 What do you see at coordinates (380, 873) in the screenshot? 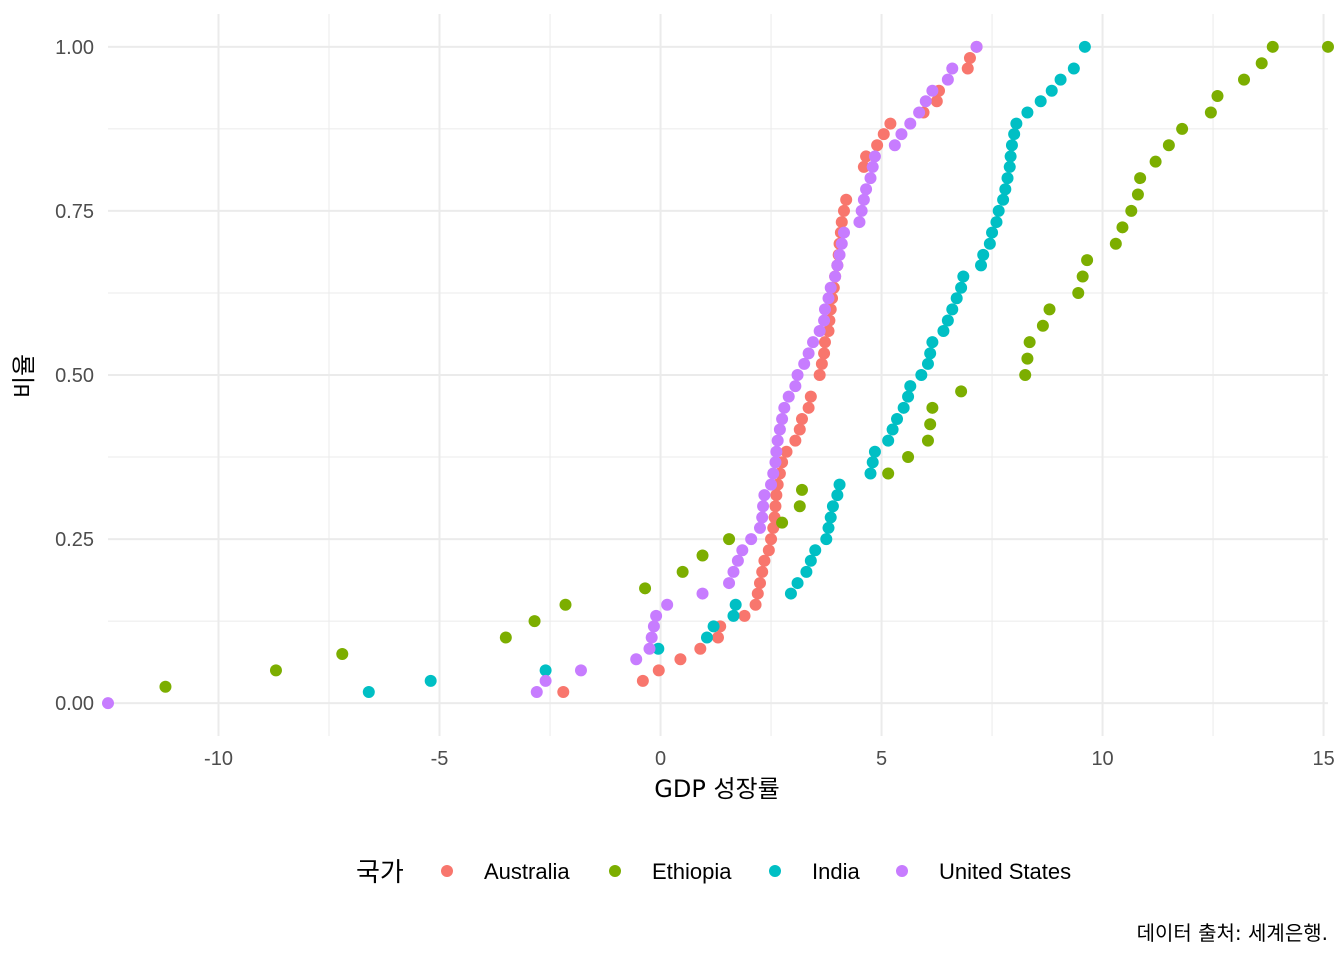
I see `legend-title: 국가` at bounding box center [380, 873].